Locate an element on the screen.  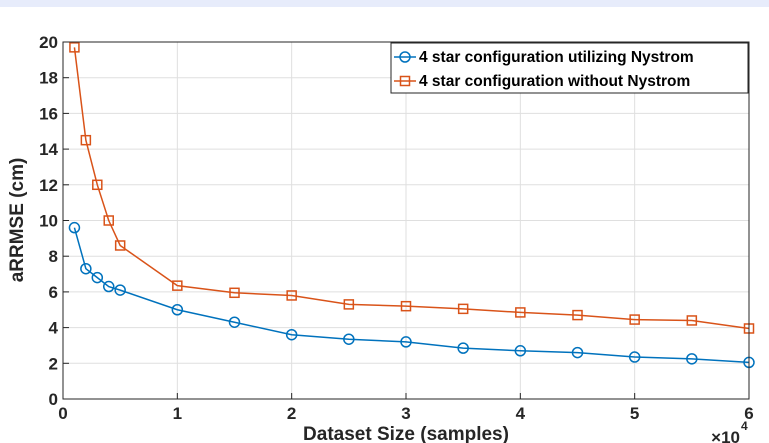
x-tick-label: 6 is located at coordinates (748, 413).